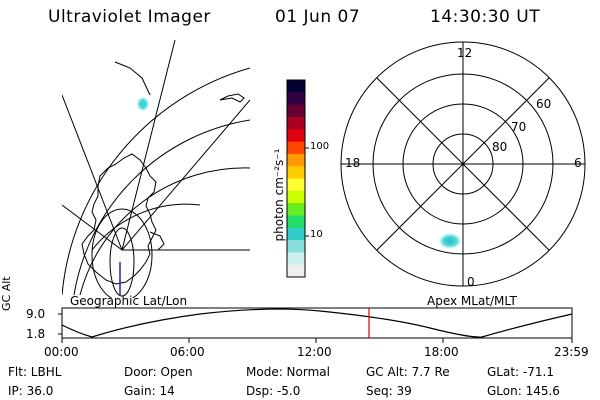 The height and width of the screenshot is (400, 600). Describe the element at coordinates (143, 104) in the screenshot. I see `aurora-spot-geo` at that location.